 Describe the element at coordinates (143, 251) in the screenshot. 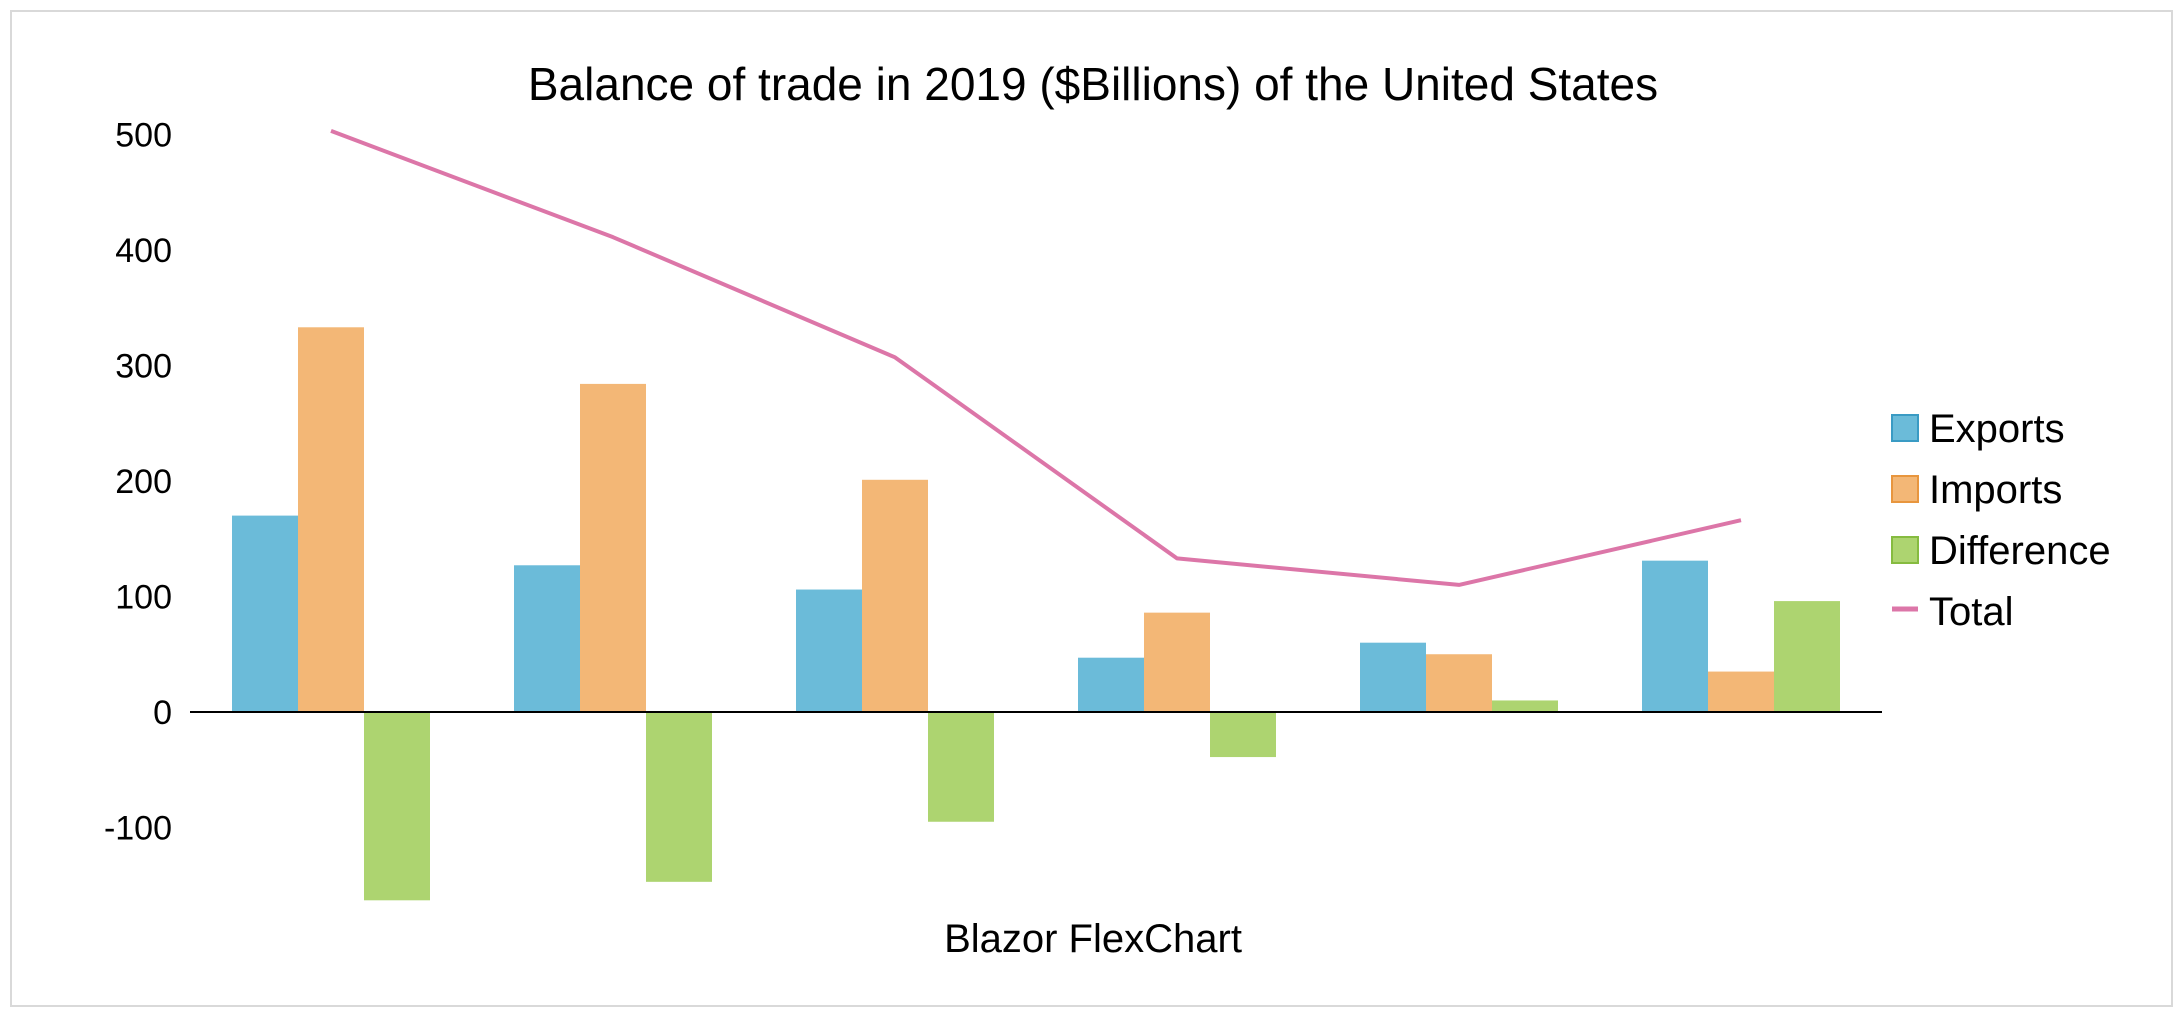

I see `y-tick-label: 400` at that location.